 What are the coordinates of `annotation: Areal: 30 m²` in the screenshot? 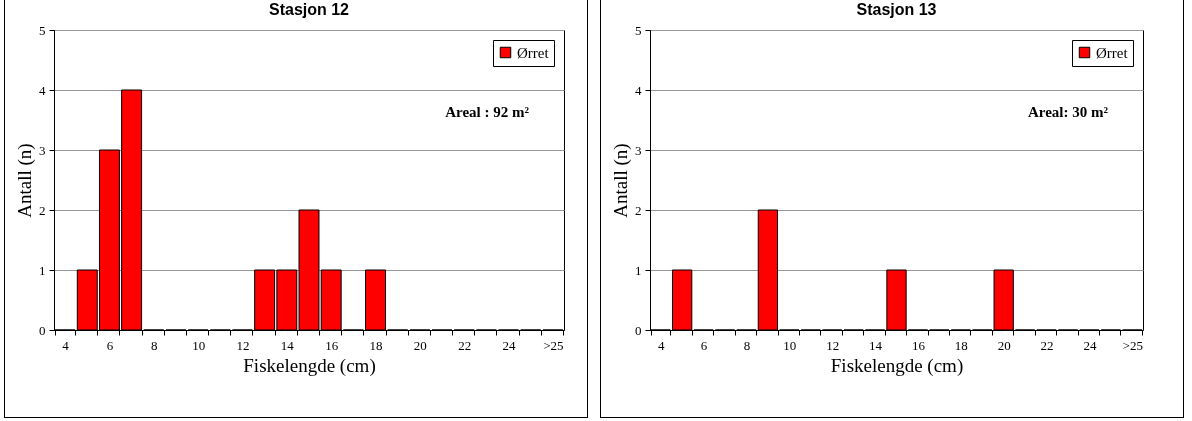 It's located at (1068, 112).